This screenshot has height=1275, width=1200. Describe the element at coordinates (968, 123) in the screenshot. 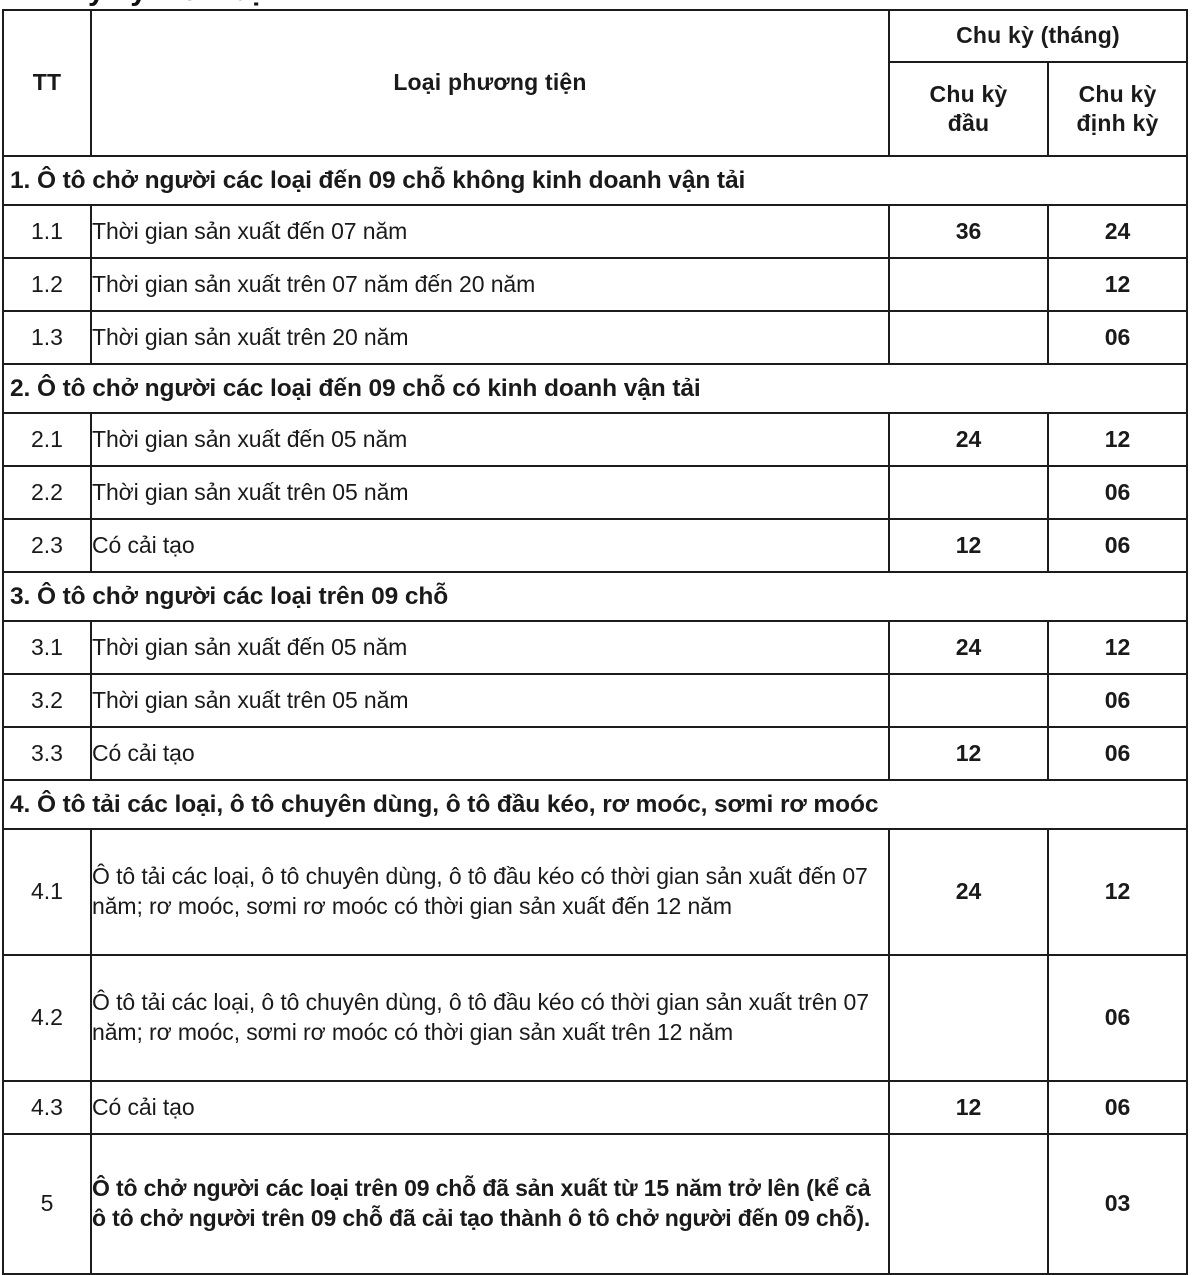

I see `header-cycle-first-line2: đầu` at that location.